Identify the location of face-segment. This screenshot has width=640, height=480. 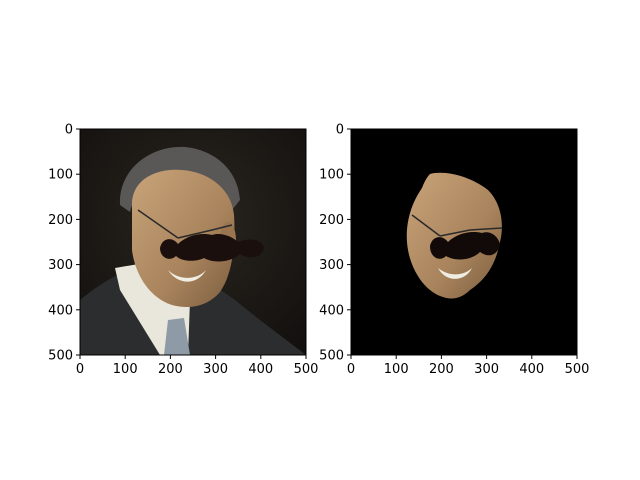
(454, 235).